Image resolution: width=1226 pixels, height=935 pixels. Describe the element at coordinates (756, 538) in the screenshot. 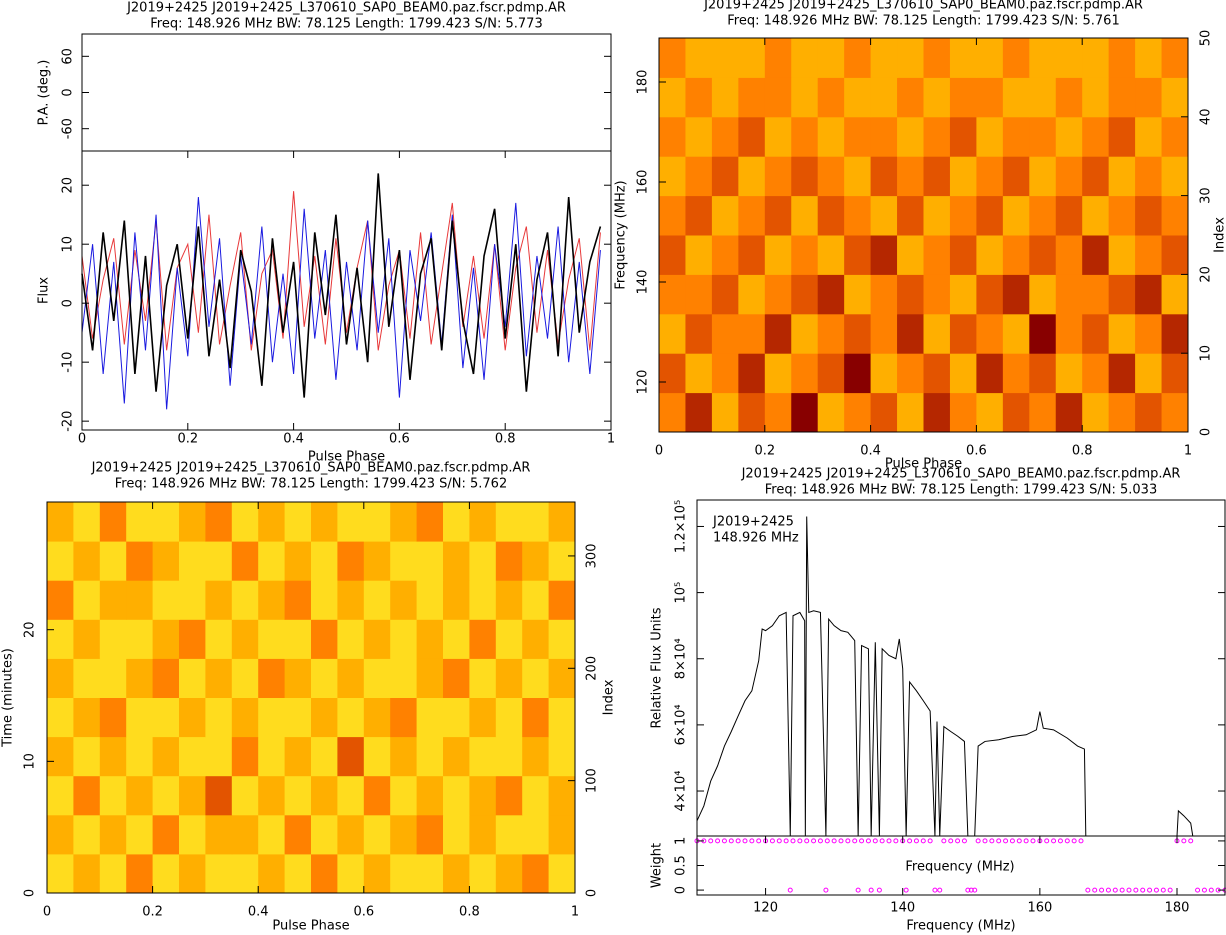

I see `annotation: 148.926 MHz` at that location.